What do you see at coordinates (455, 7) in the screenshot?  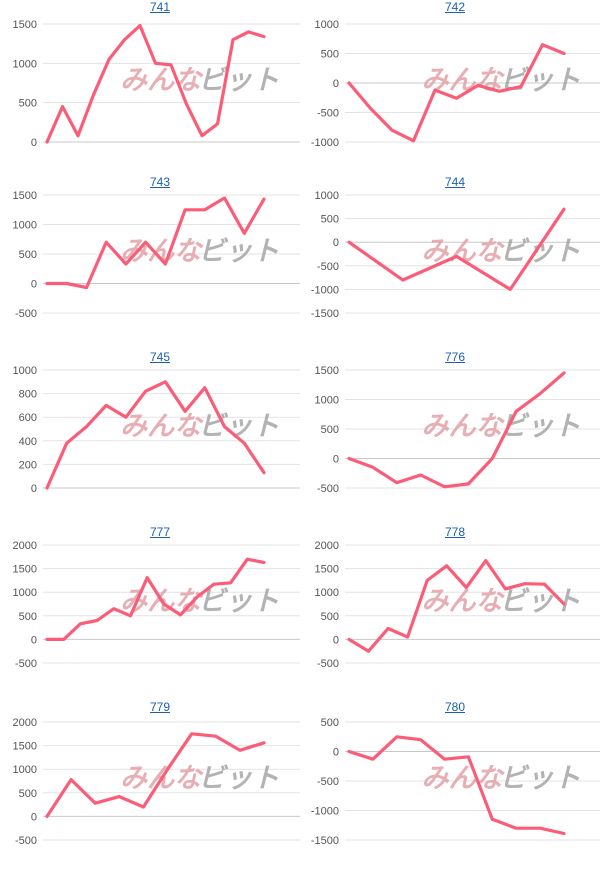 I see `chart-title-link: 742` at bounding box center [455, 7].